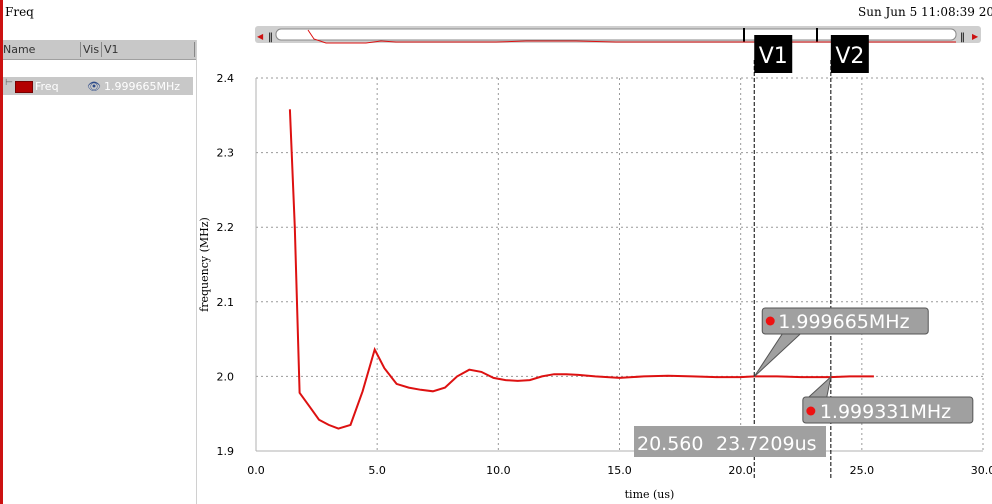 The image size is (992, 504). Describe the element at coordinates (1, 252) in the screenshot. I see `window-left-edge` at that location.